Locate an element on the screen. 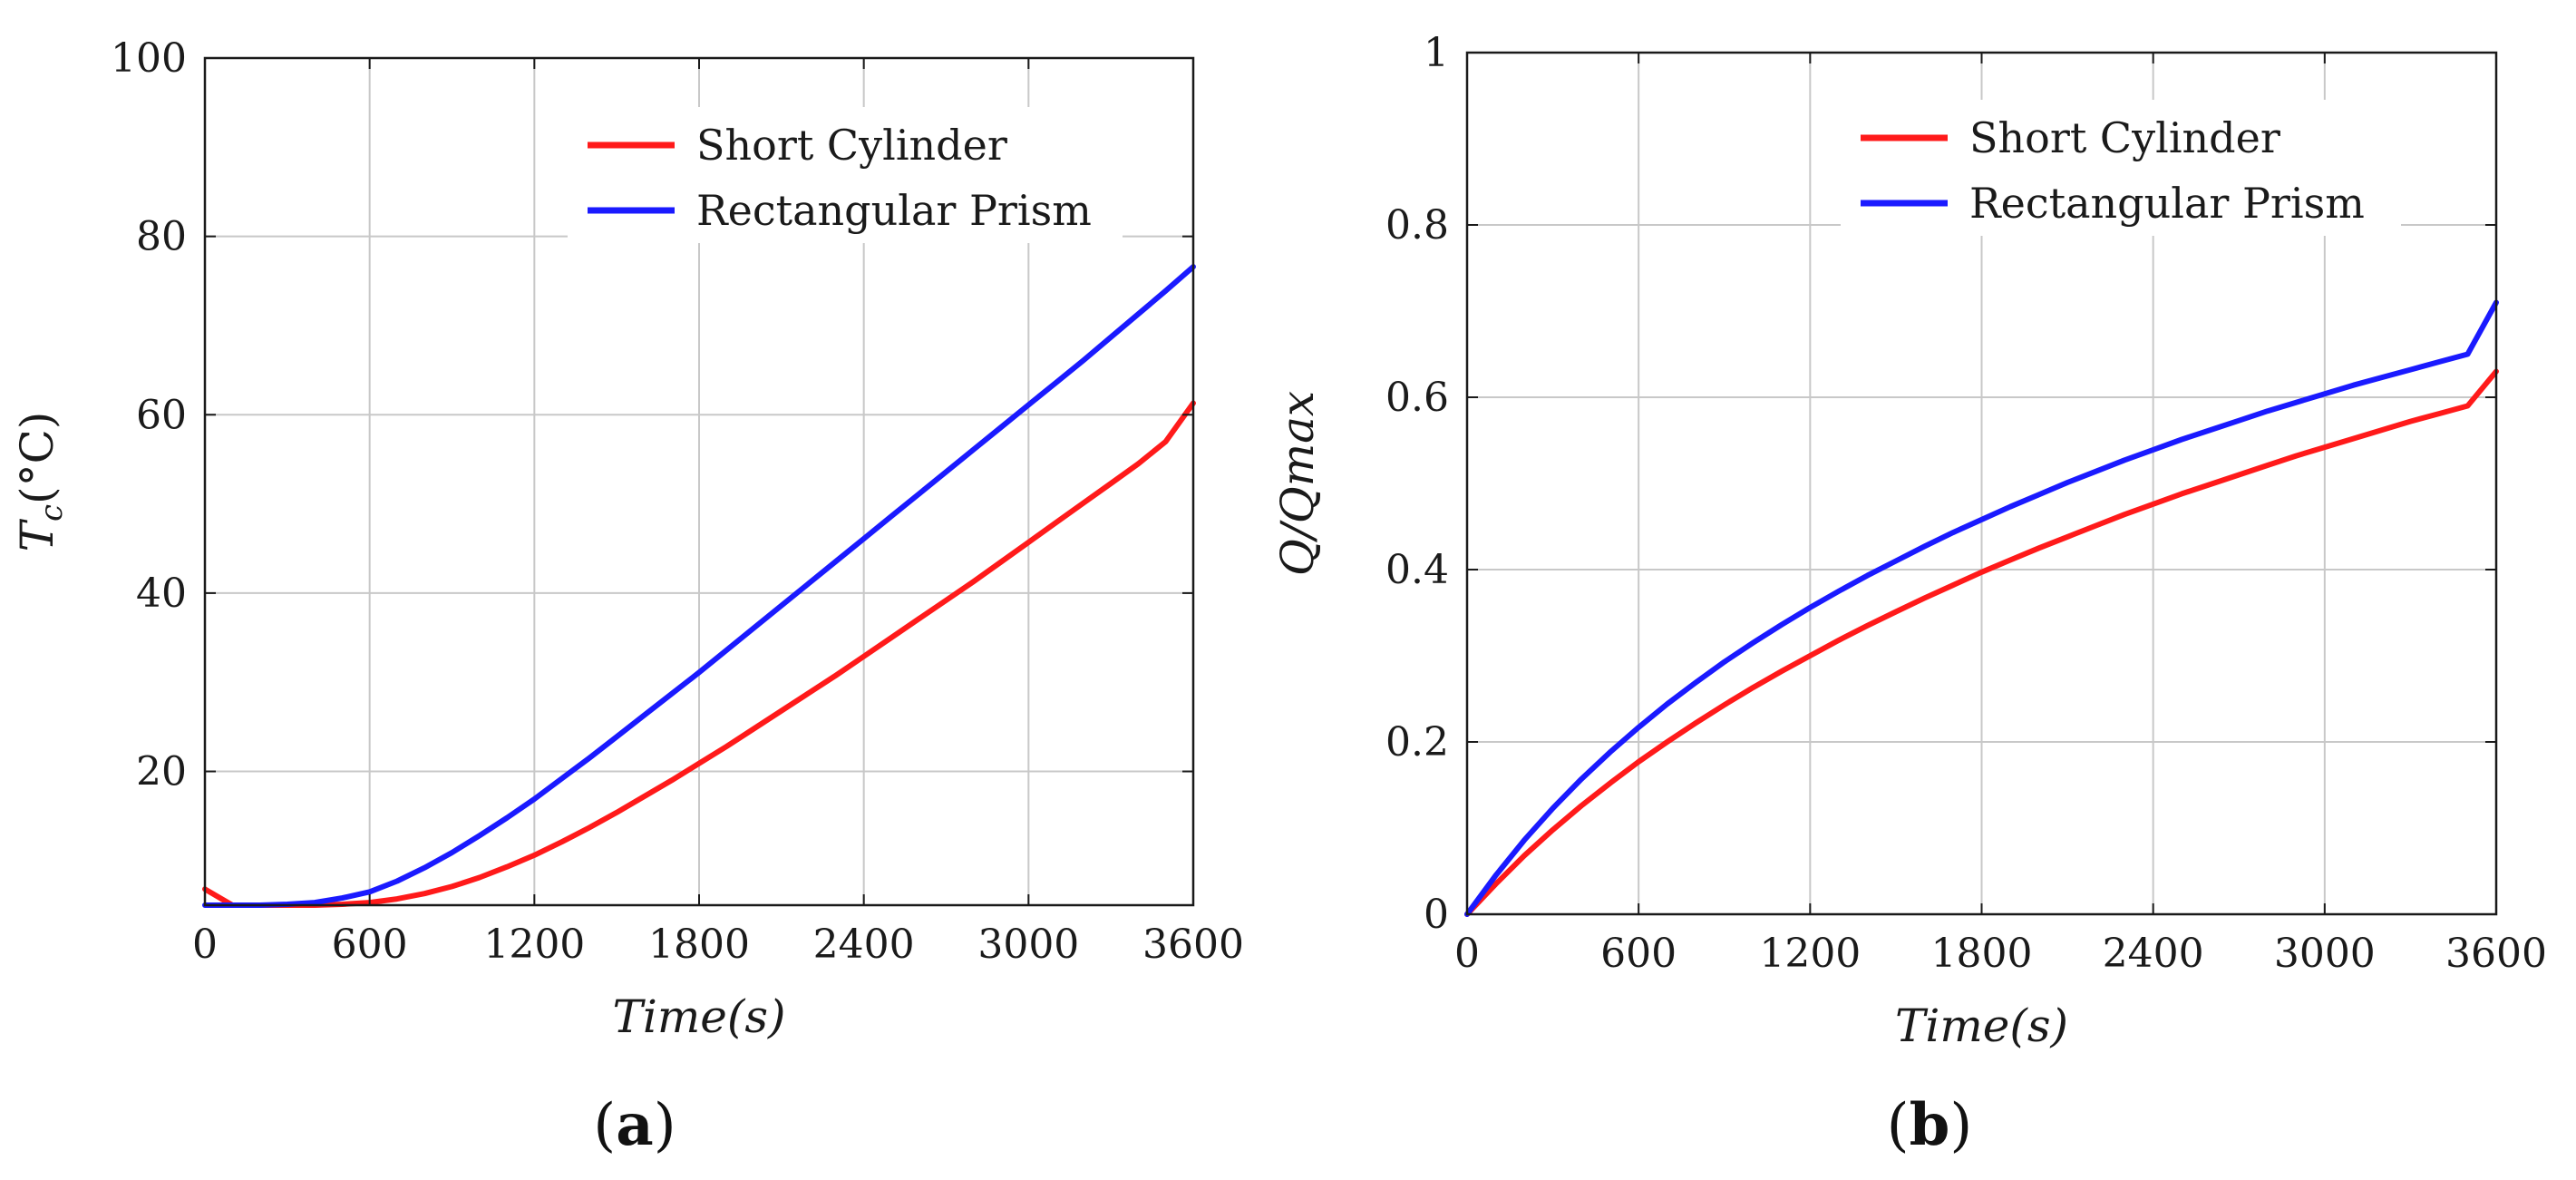 Image resolution: width=2576 pixels, height=1180 pixels. y-tick-label: 0.8 is located at coordinates (1417, 225).